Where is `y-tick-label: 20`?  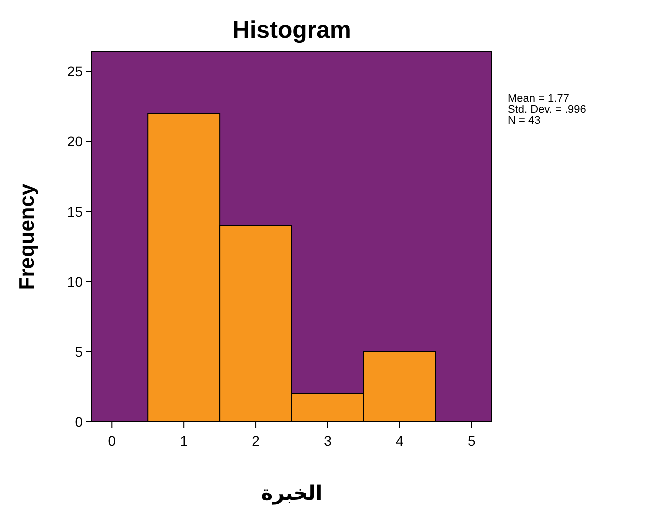
y-tick-label: 20 is located at coordinates (75, 142).